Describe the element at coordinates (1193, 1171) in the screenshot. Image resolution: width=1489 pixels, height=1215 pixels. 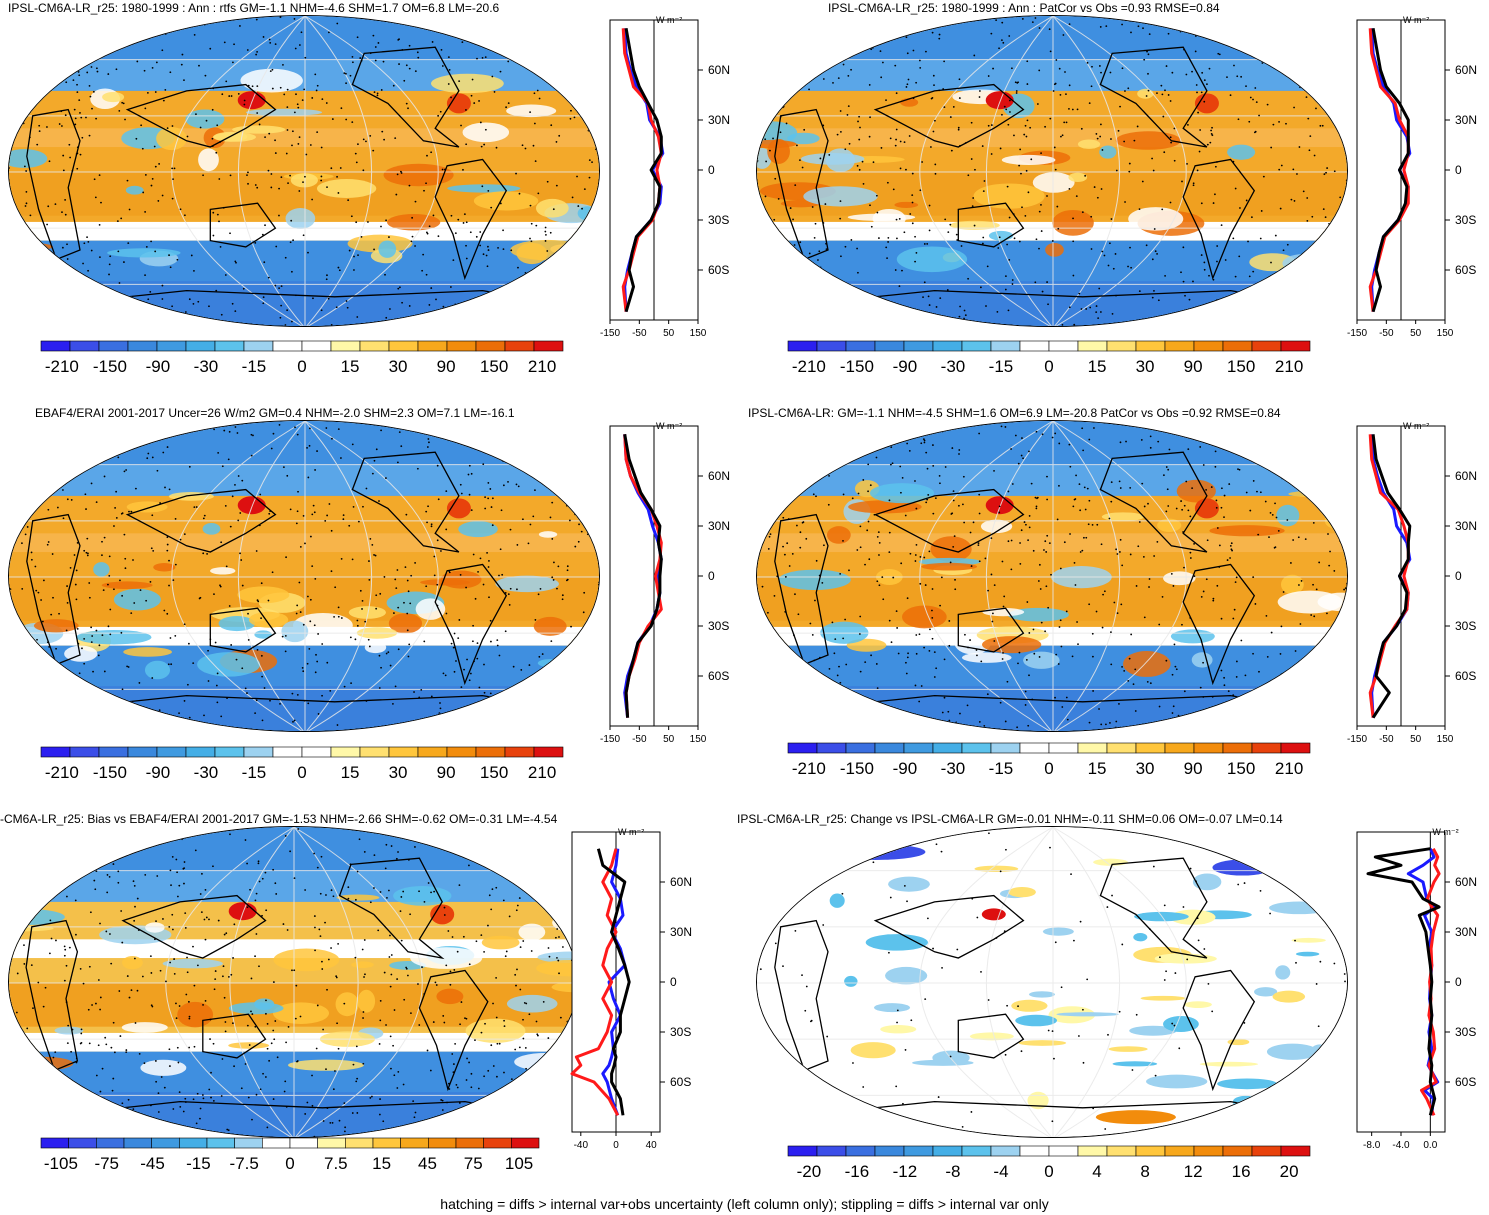
I see `colorbar-label: 12` at that location.